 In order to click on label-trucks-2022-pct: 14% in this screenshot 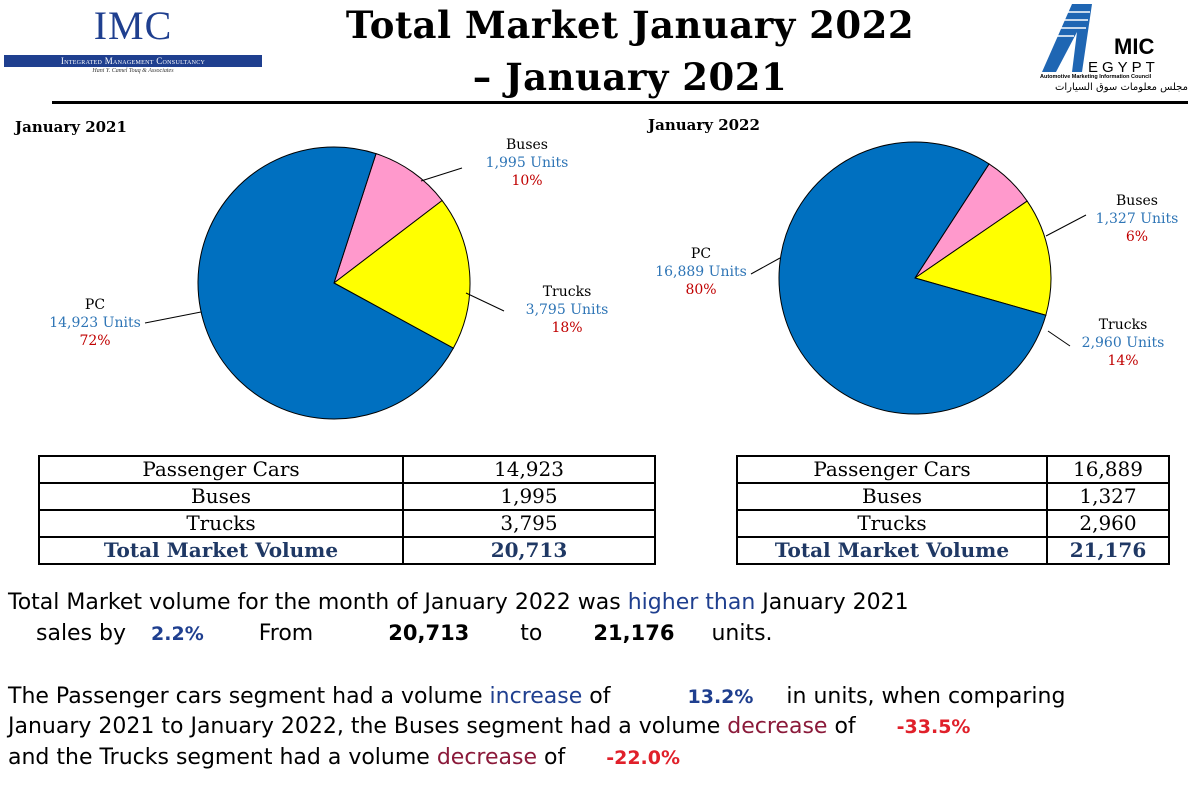, I will do `click(1123, 361)`.